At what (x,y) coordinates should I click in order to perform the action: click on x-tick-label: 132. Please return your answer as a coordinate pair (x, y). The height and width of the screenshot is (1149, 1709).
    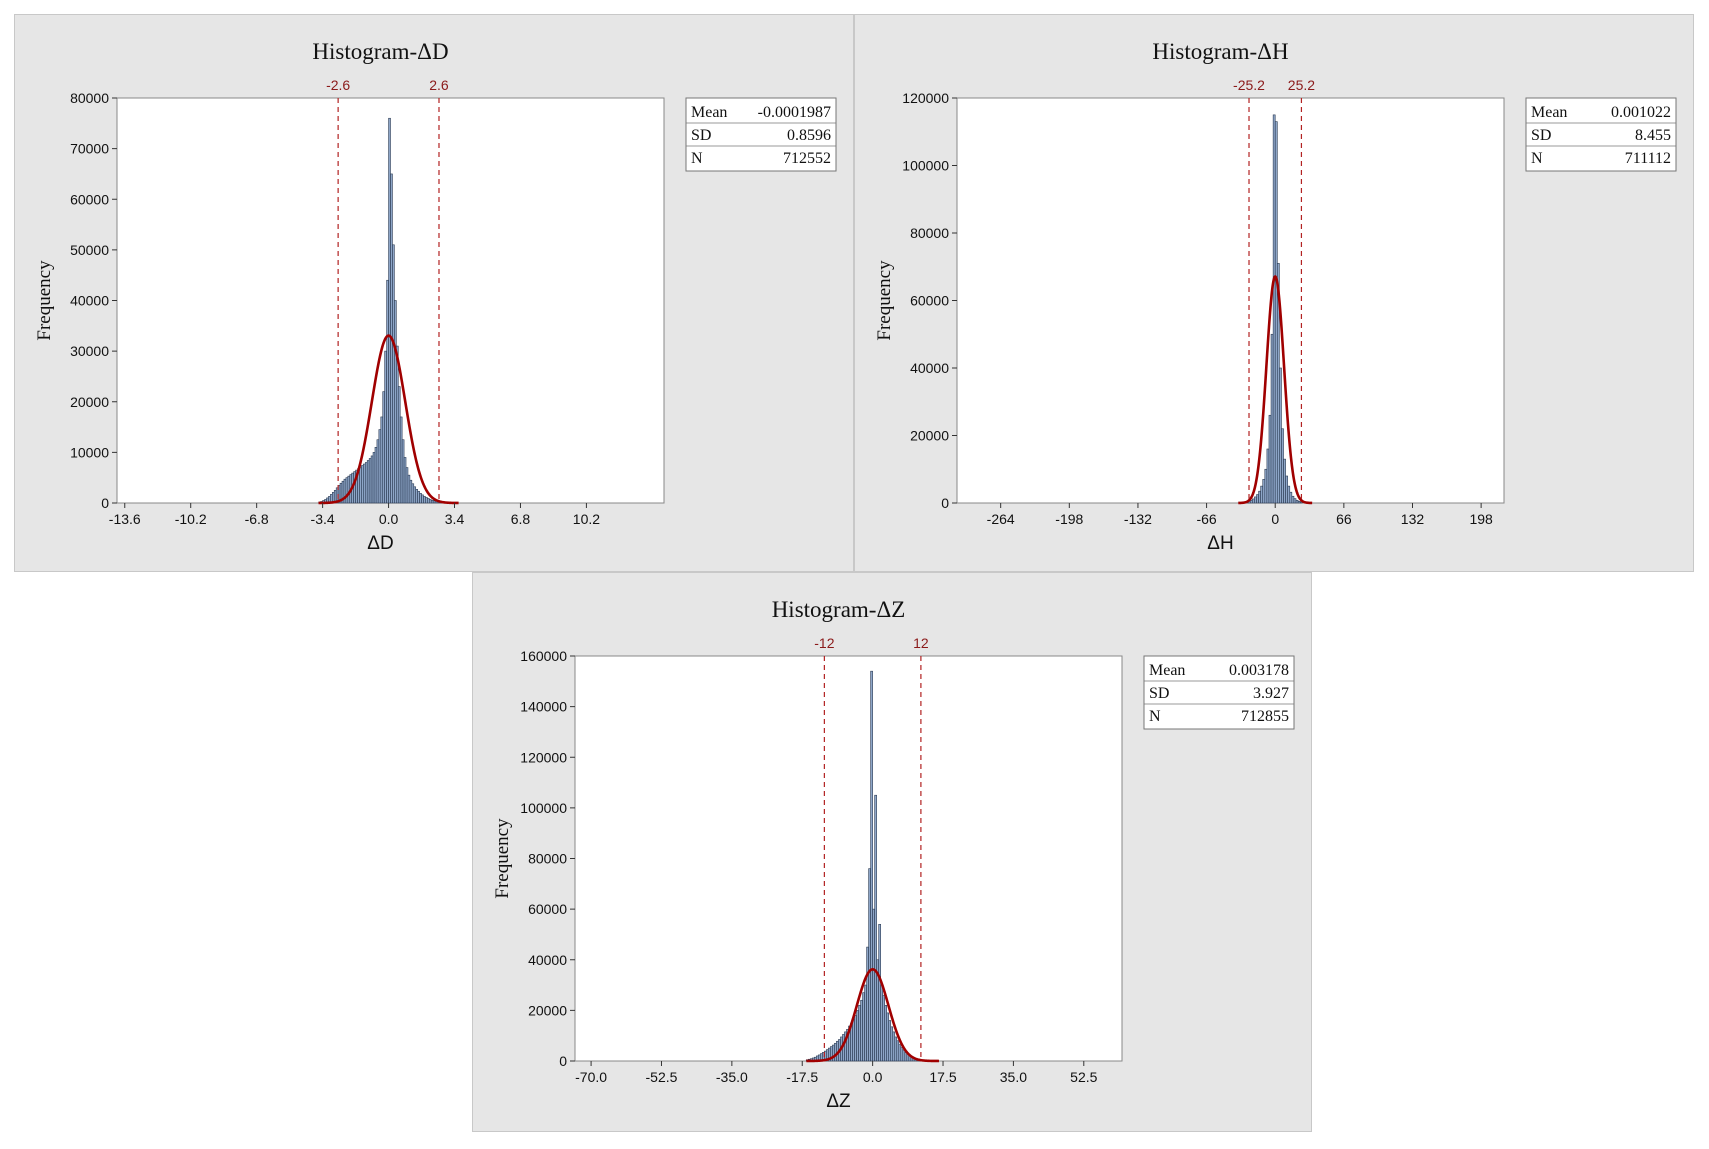
    Looking at the image, I should click on (1413, 519).